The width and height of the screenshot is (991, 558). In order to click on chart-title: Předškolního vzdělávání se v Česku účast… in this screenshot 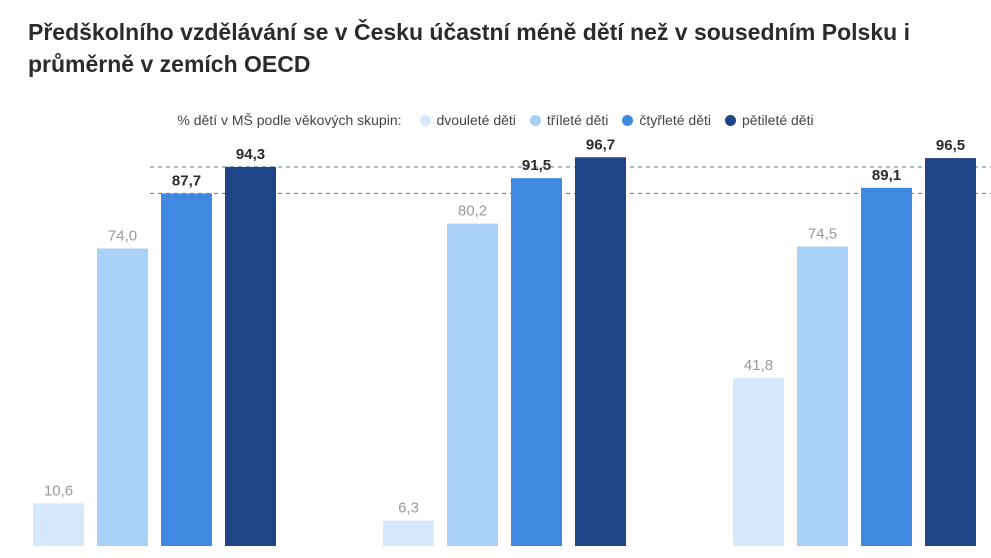, I will do `click(469, 48)`.